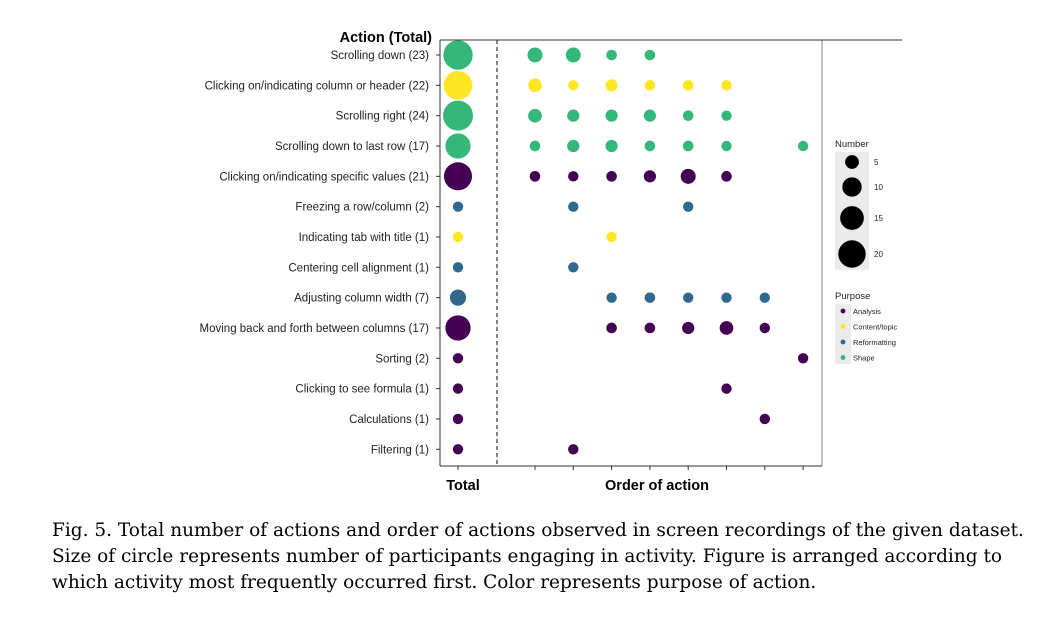 The height and width of the screenshot is (625, 1058). What do you see at coordinates (361, 299) in the screenshot?
I see `y-tick-label: Adjusting column width (7)` at bounding box center [361, 299].